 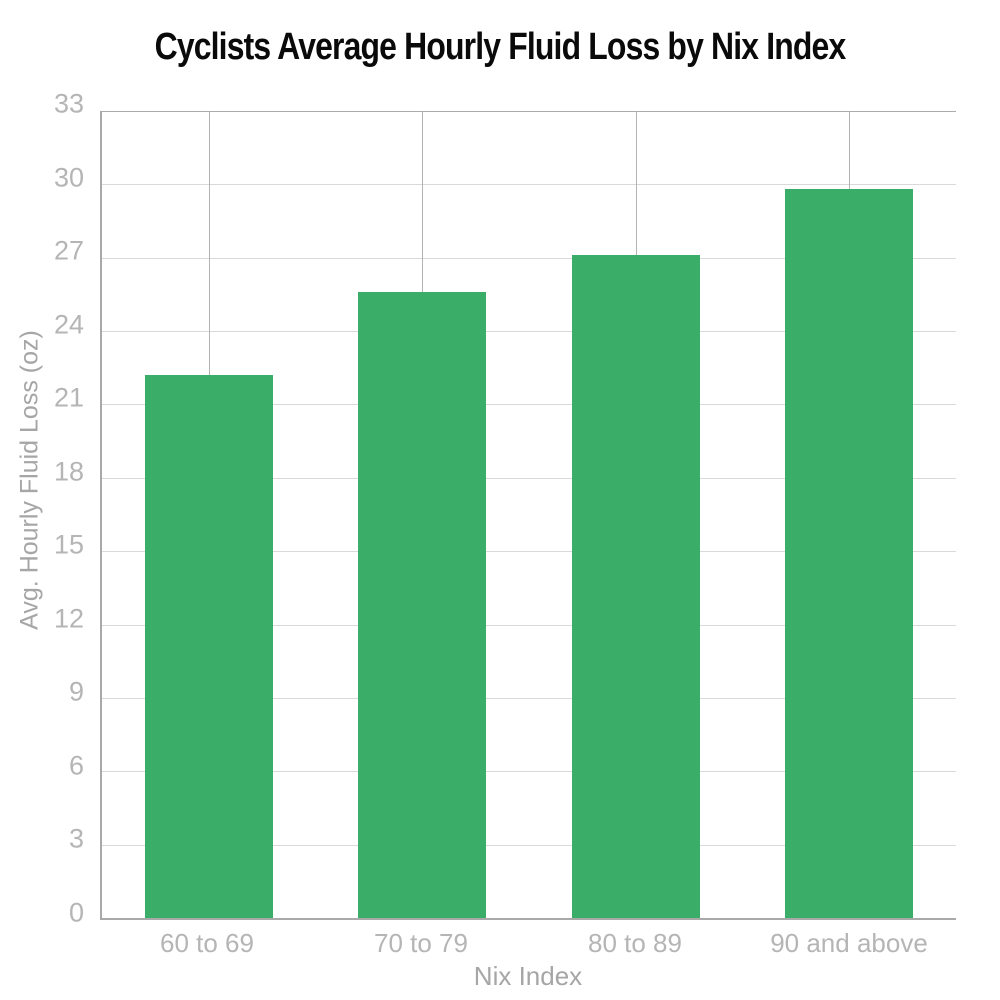 What do you see at coordinates (528, 943) in the screenshot?
I see `x-axis-tick-labels: 60 to 69 70 to 79 80 to 89 90 and above` at bounding box center [528, 943].